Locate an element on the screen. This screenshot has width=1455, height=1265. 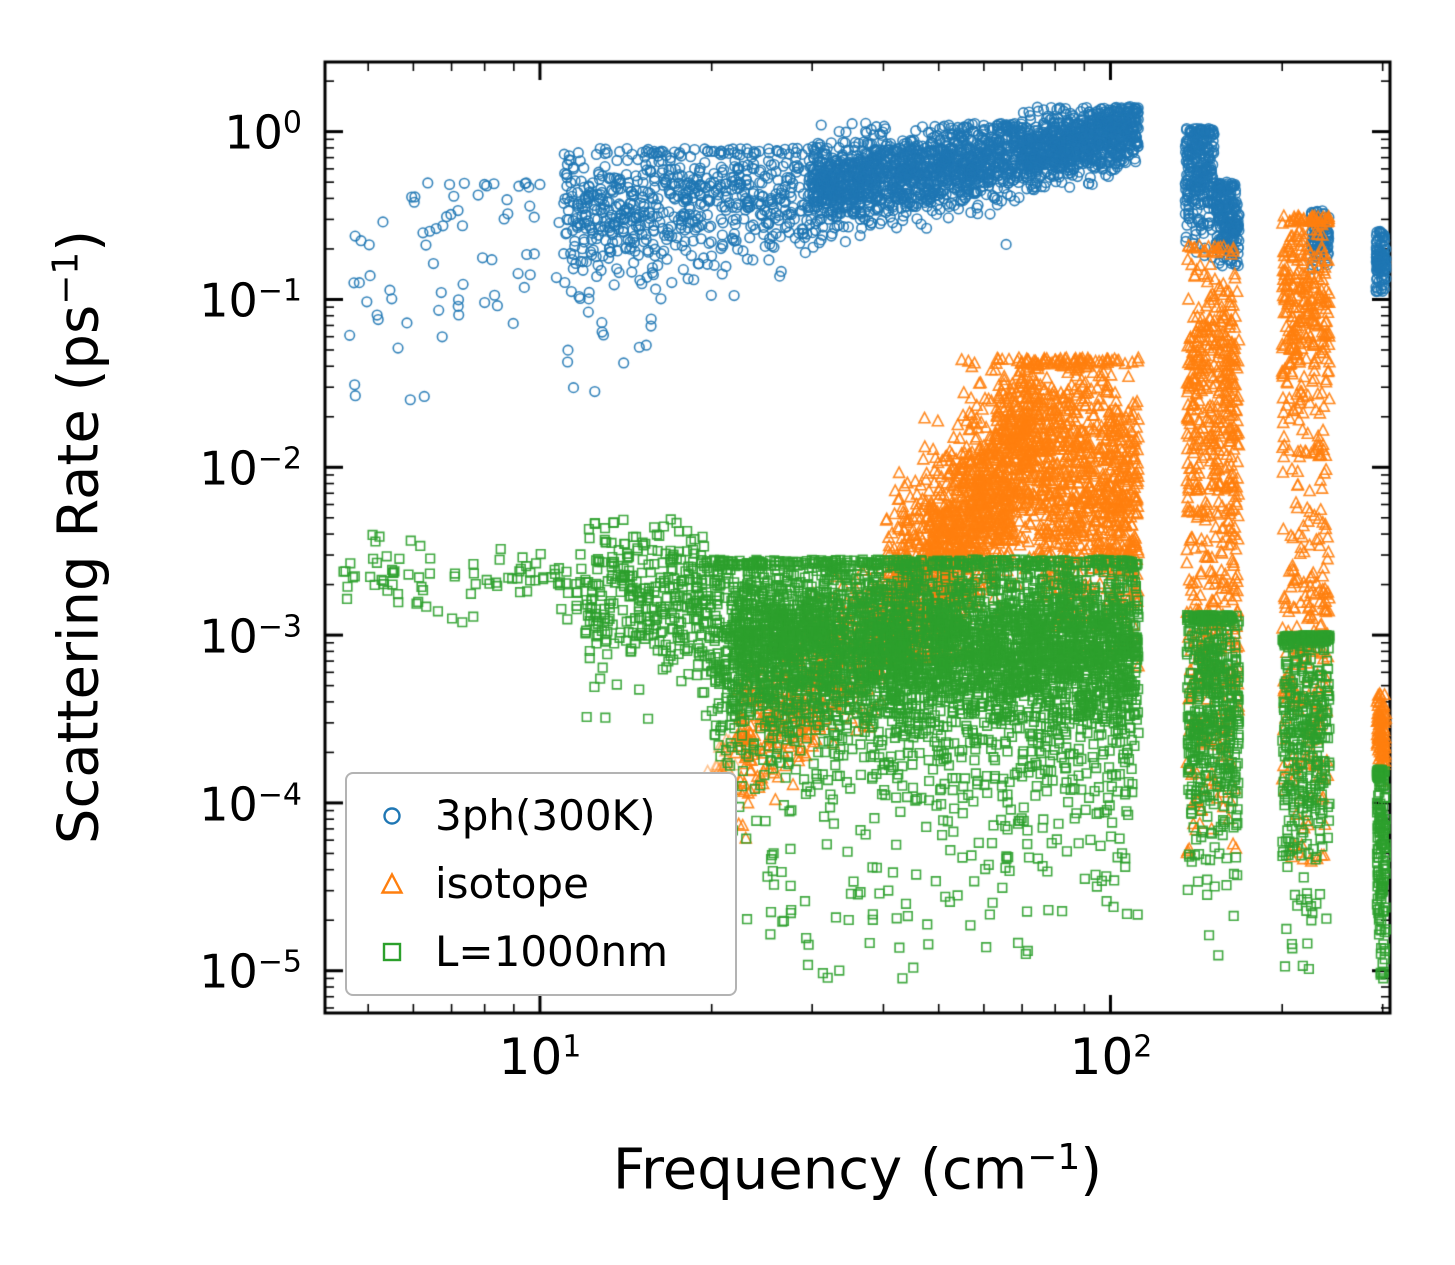
legend: 3ph(300K) isotope L=1000nm is located at coordinates (541, 884).